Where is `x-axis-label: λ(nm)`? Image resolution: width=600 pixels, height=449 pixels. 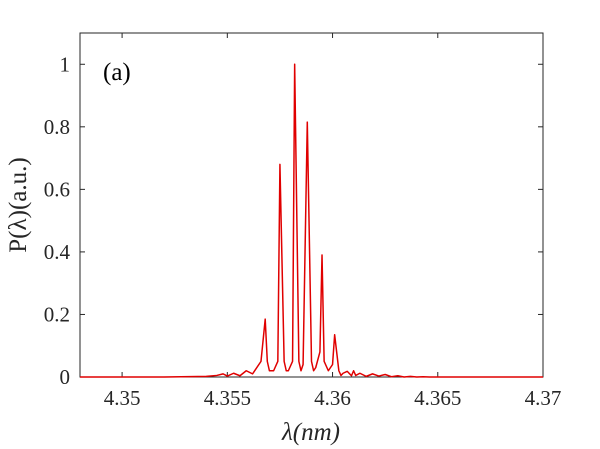 x-axis-label: λ(nm) is located at coordinates (310, 432).